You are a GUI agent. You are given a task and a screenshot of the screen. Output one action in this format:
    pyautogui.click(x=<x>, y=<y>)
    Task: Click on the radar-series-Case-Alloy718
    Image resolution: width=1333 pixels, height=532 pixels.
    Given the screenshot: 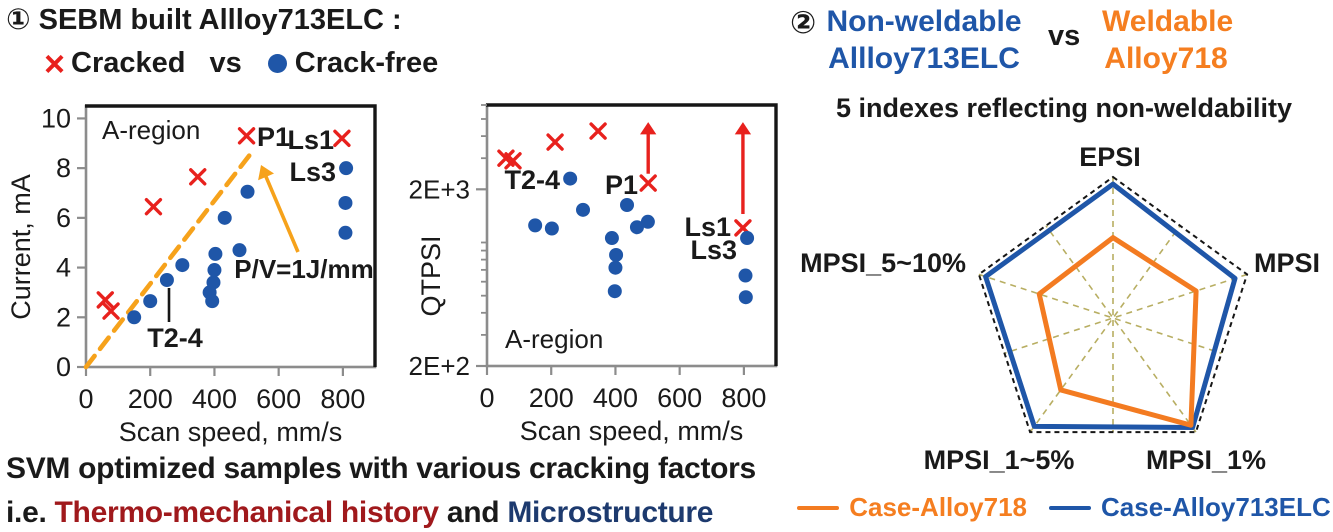 What is the action you would take?
    pyautogui.click(x=1117, y=331)
    